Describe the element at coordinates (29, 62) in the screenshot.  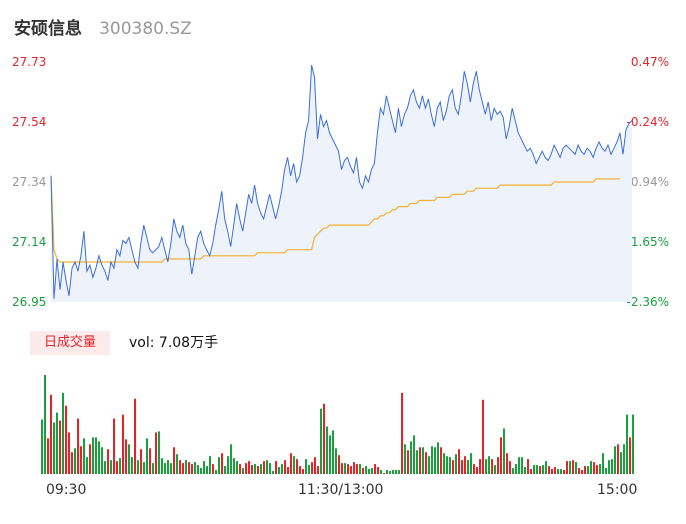
I see `price-axis-label-high: 27.73` at that location.